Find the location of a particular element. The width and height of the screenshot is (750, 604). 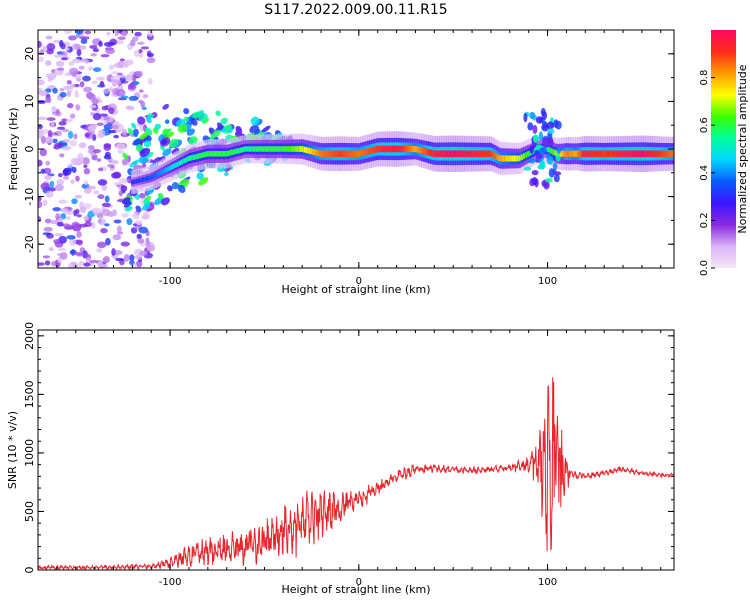

snr-y-label: SNR (10 * v/v) is located at coordinates (12, 450).